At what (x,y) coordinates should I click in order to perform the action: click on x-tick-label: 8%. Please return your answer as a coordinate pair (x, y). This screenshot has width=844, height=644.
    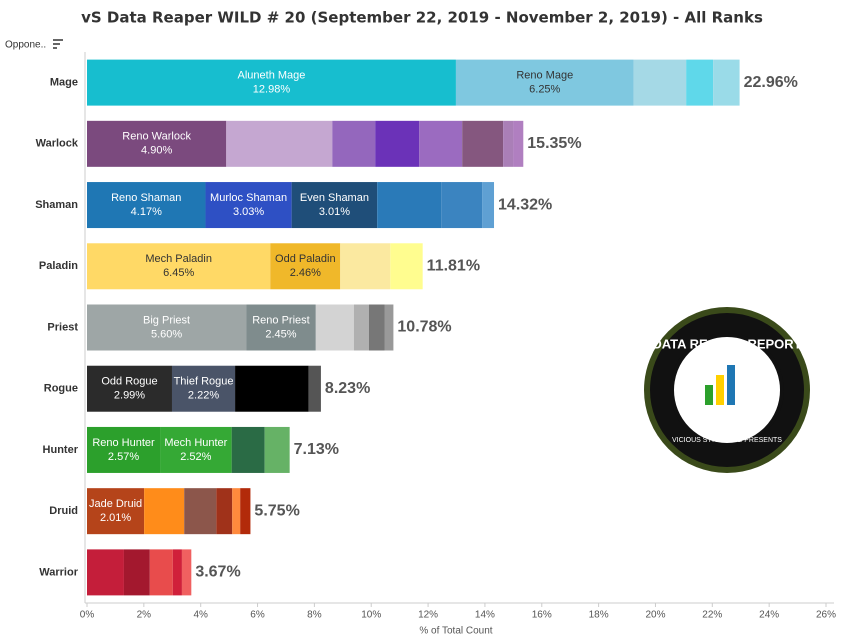
    Looking at the image, I should click on (314, 615).